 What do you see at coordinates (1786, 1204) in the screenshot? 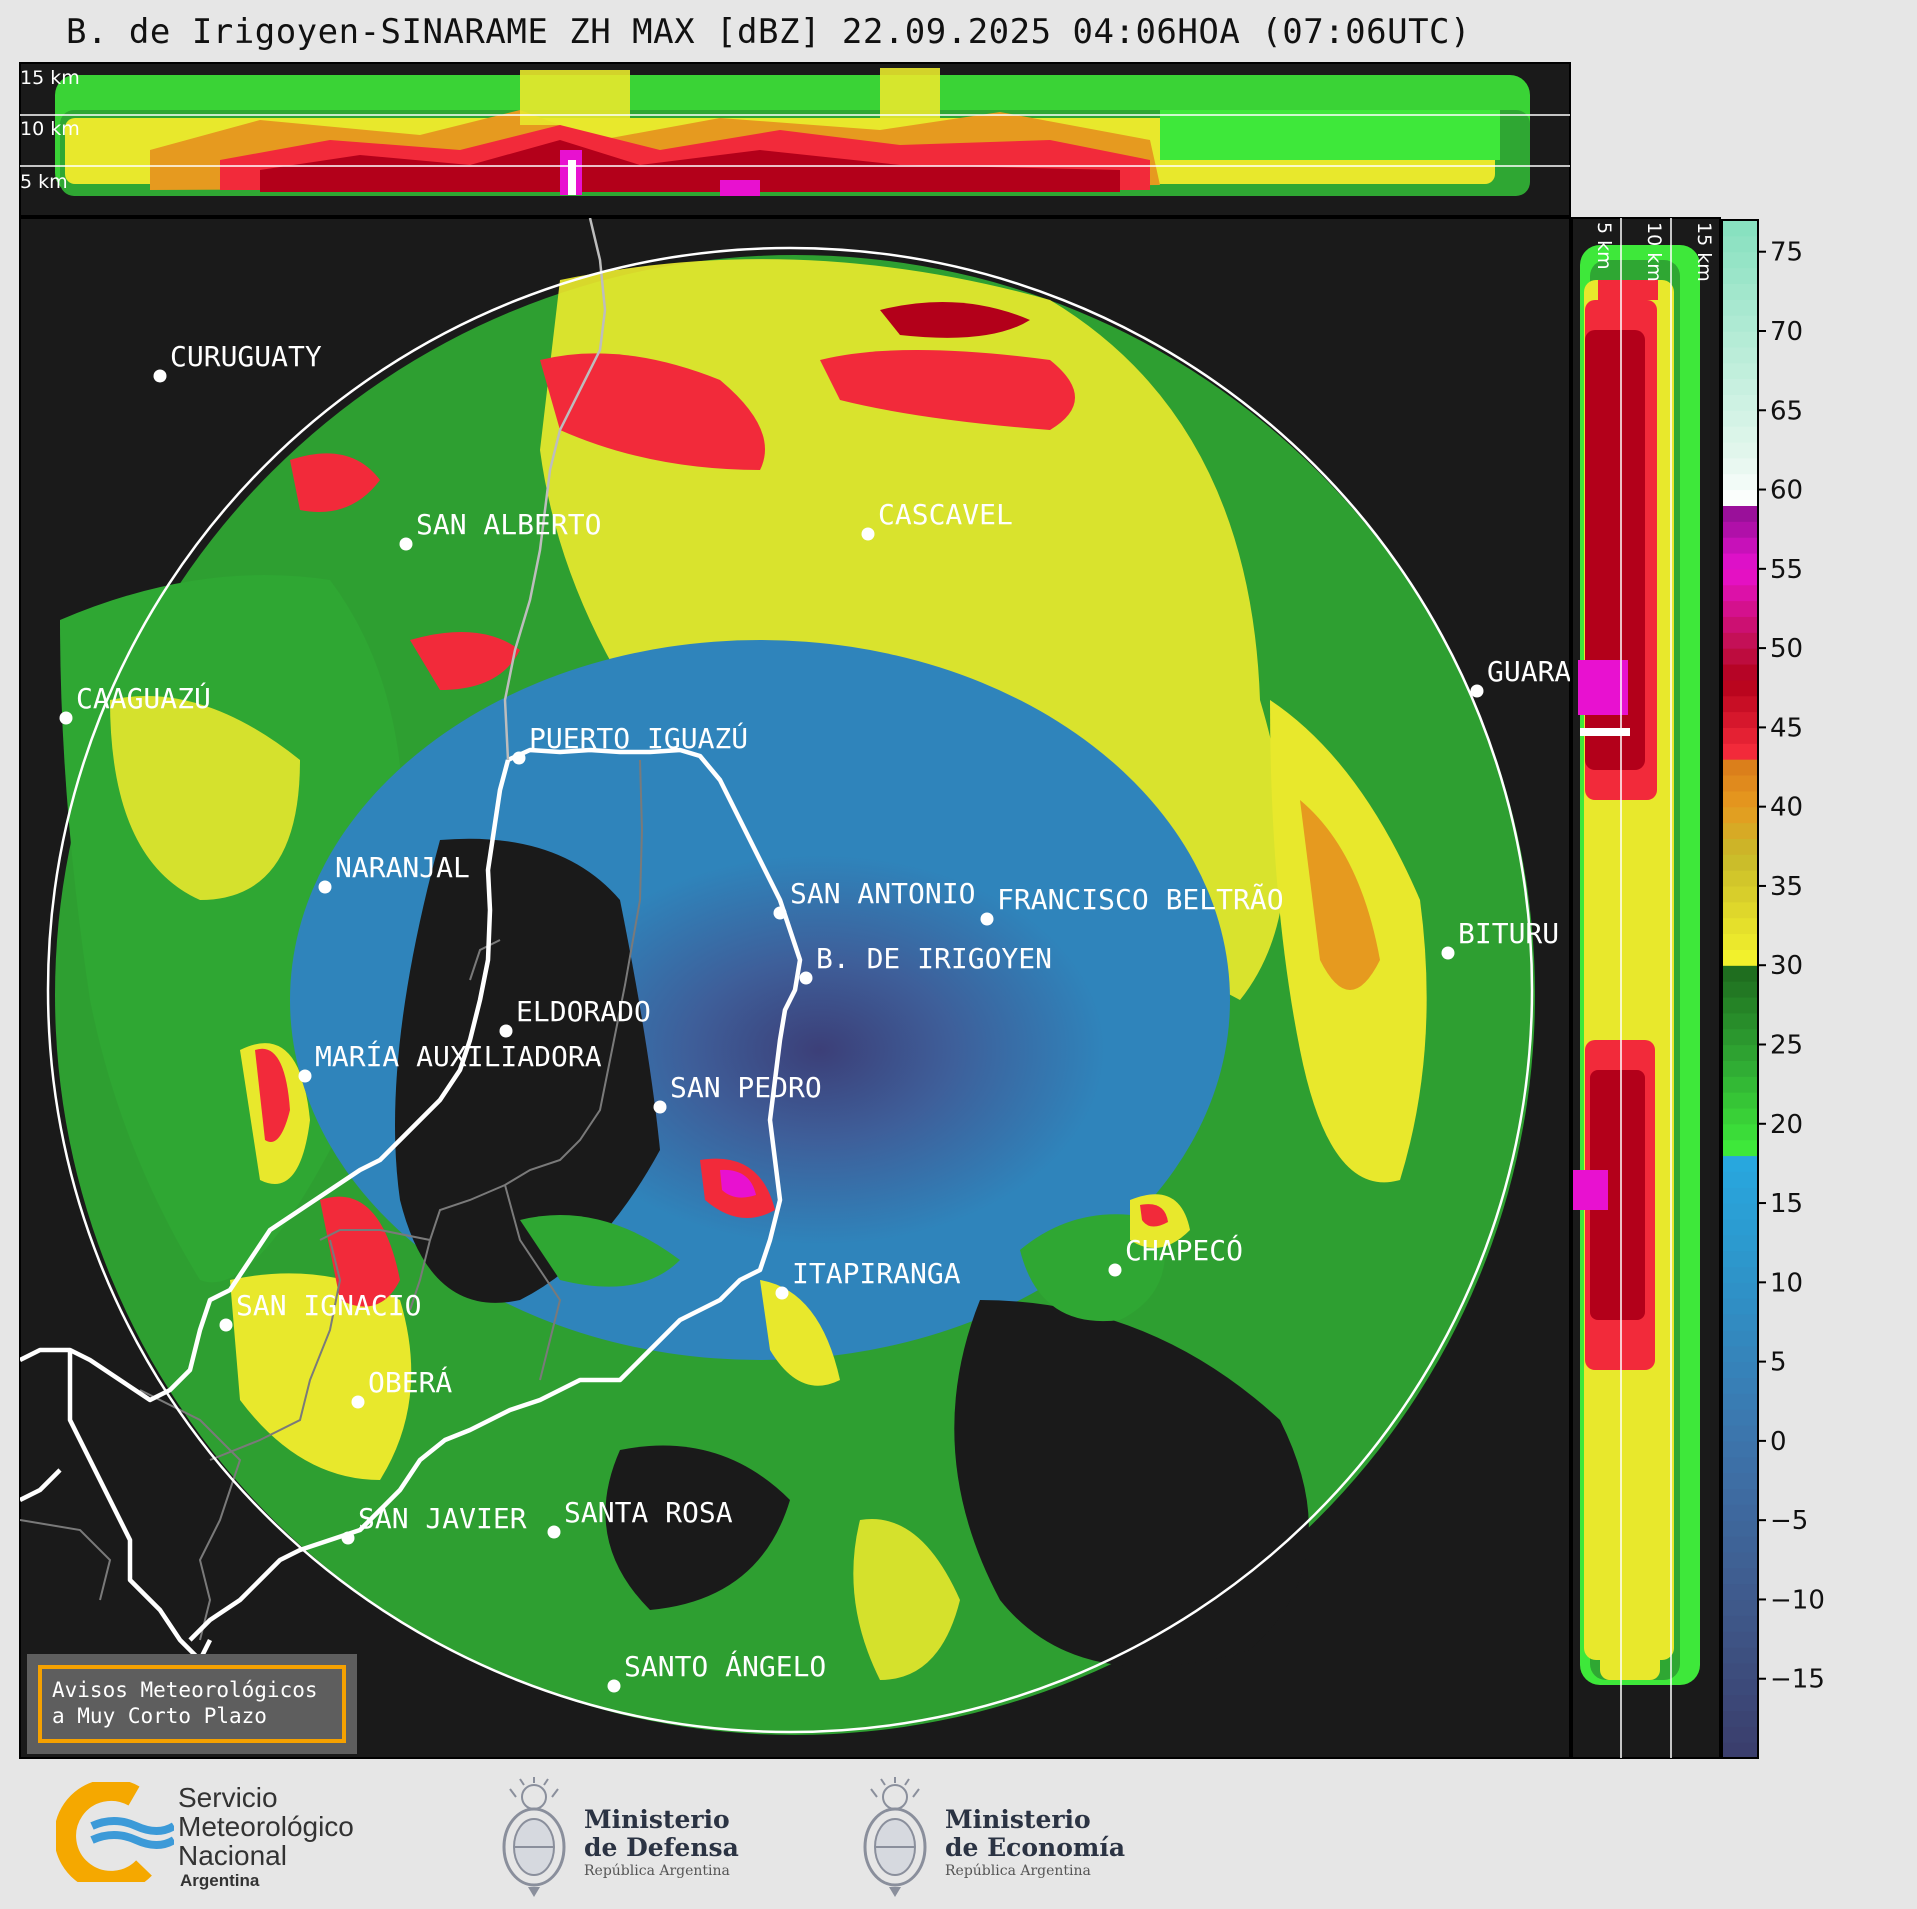
I see `colorbar-tick-label: 15` at bounding box center [1786, 1204].